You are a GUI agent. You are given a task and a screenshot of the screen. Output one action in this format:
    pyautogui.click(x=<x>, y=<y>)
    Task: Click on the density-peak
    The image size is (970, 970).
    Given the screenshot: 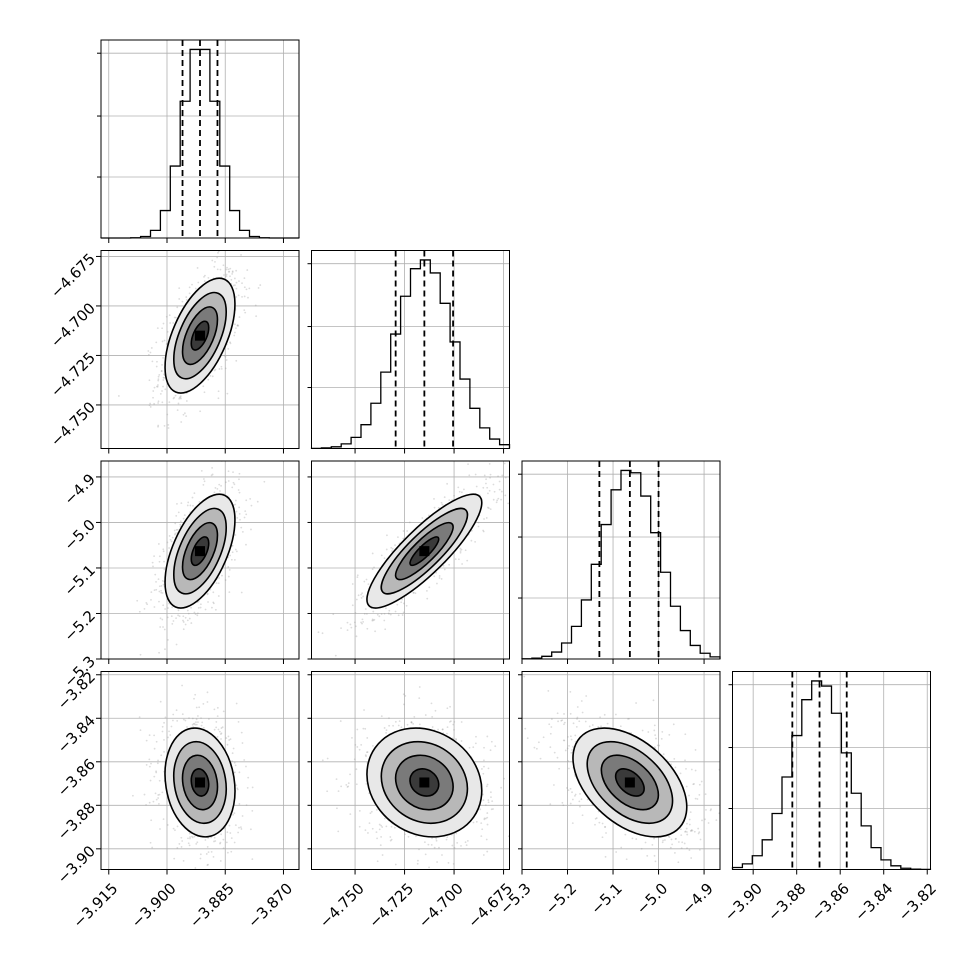 What is the action you would take?
    pyautogui.click(x=200, y=335)
    